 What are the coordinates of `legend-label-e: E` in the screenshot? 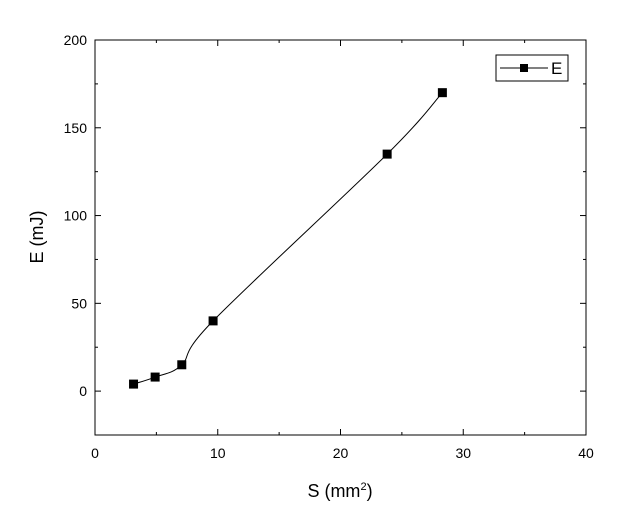 It's located at (556, 68).